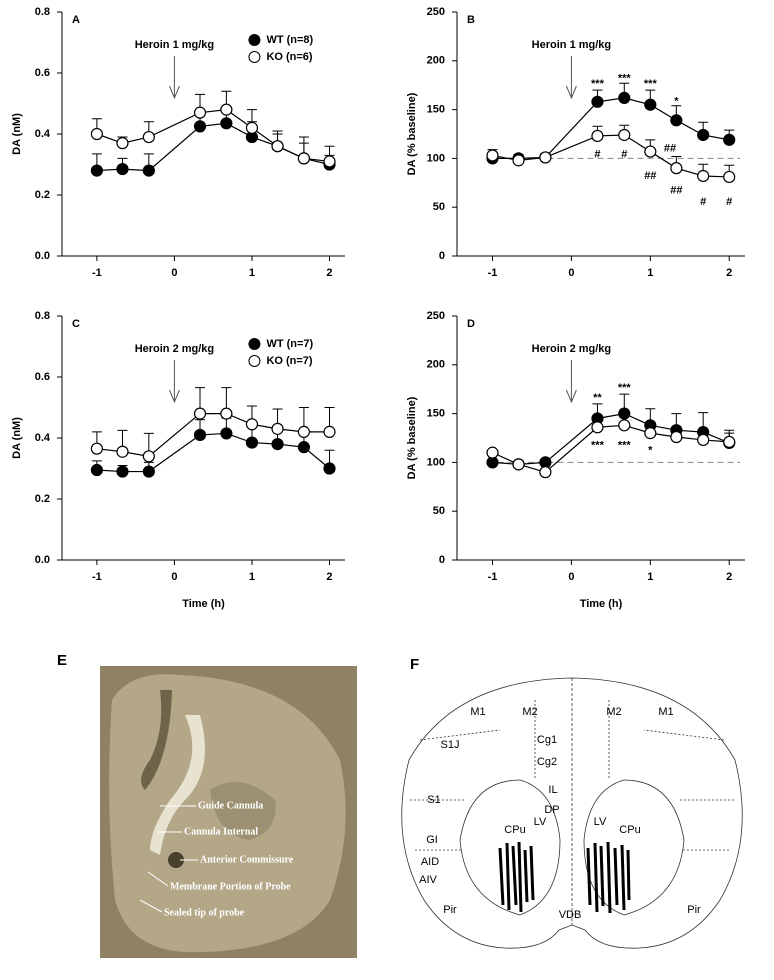 The image size is (774, 980). Describe the element at coordinates (471, 20) in the screenshot. I see `panel-label: B` at that location.